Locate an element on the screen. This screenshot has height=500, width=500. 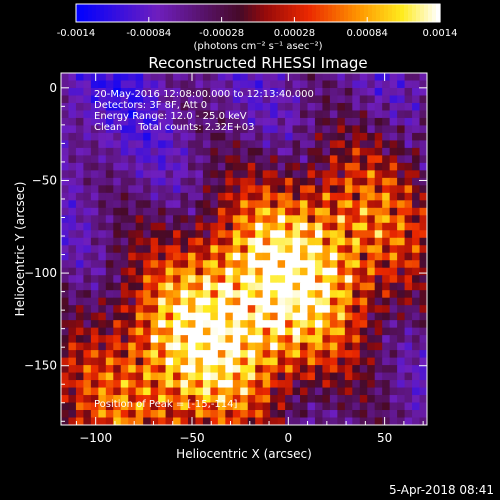
annotation-clean-counts: Clean Total counts: 2.32E+03 is located at coordinates (174, 127).